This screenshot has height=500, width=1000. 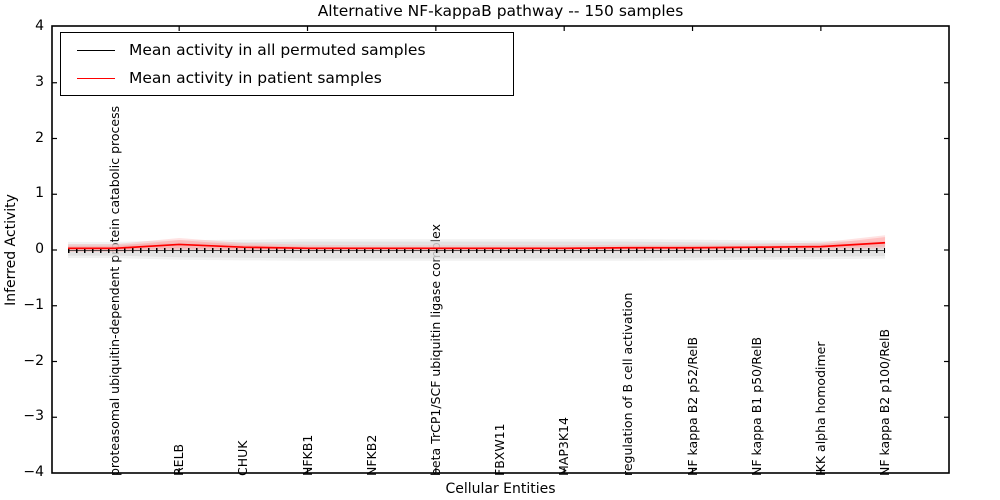 I want to click on y-tick-label: −4, so click(x=33, y=472).